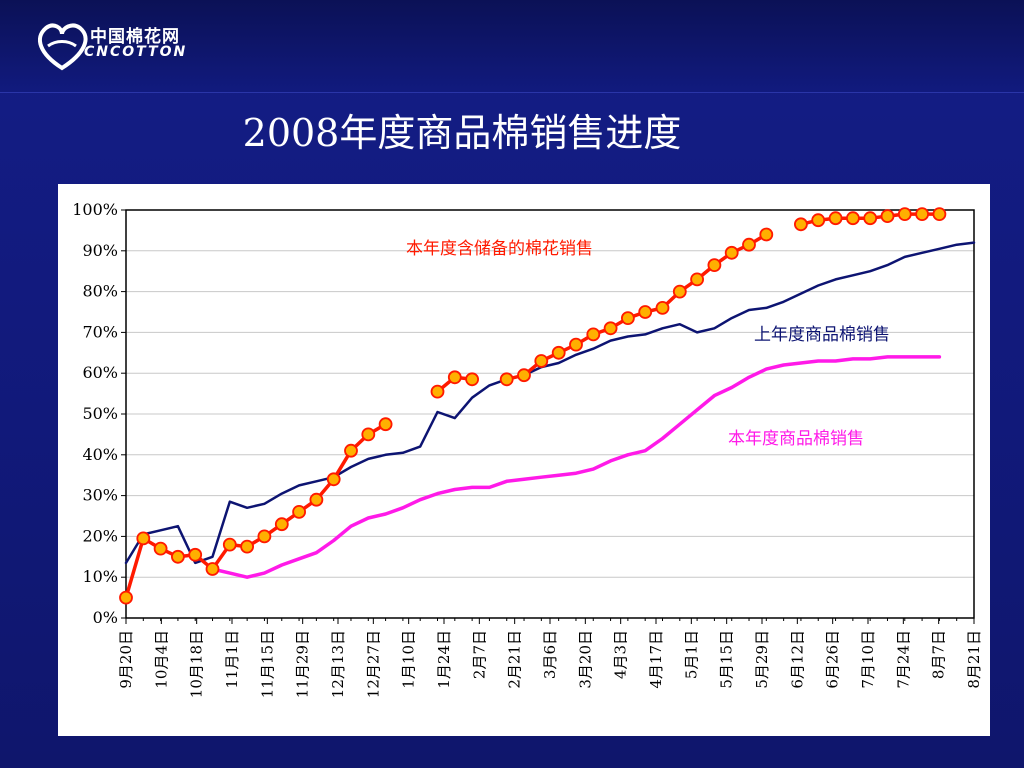 Image resolution: width=1024 pixels, height=768 pixels. What do you see at coordinates (550, 654) in the screenshot?
I see `x-tick-label: 3月6日` at bounding box center [550, 654].